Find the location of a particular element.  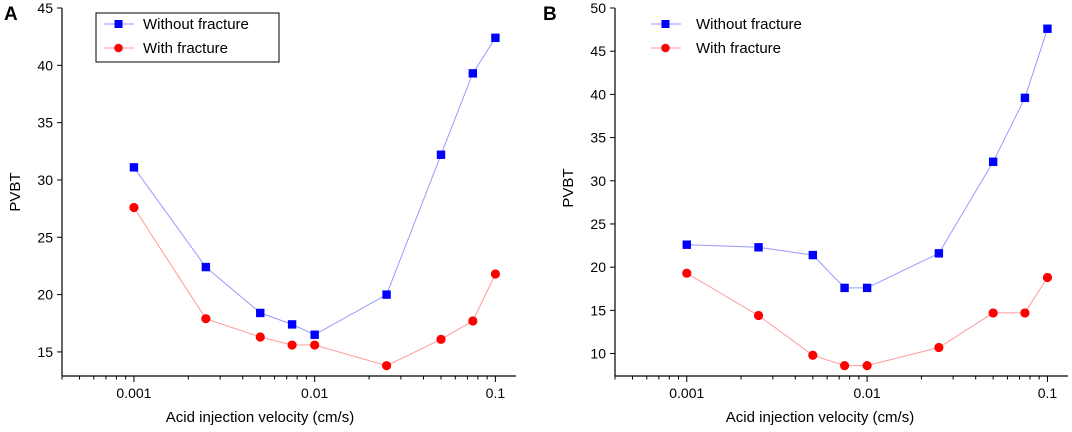

legend-marker-without-fracture-b is located at coordinates (665, 24).